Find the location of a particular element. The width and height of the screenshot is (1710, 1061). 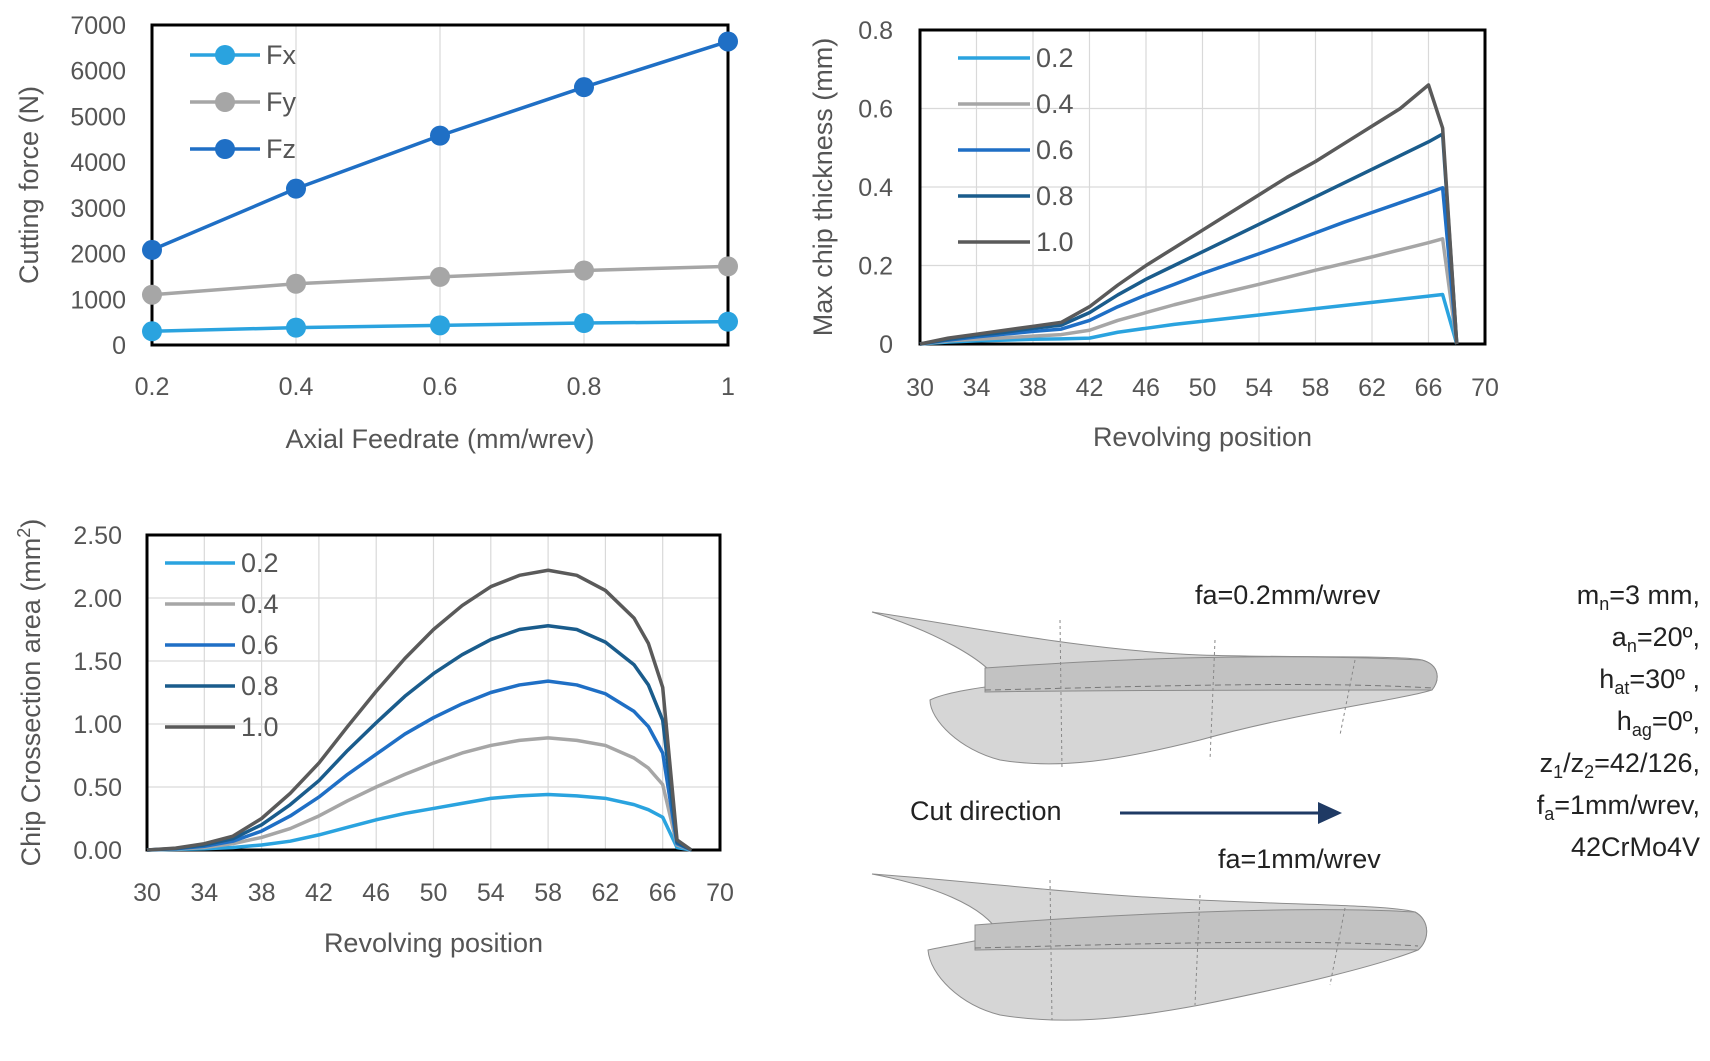

parameter-line: fa=1mm/wrev, is located at coordinates (1618, 807).